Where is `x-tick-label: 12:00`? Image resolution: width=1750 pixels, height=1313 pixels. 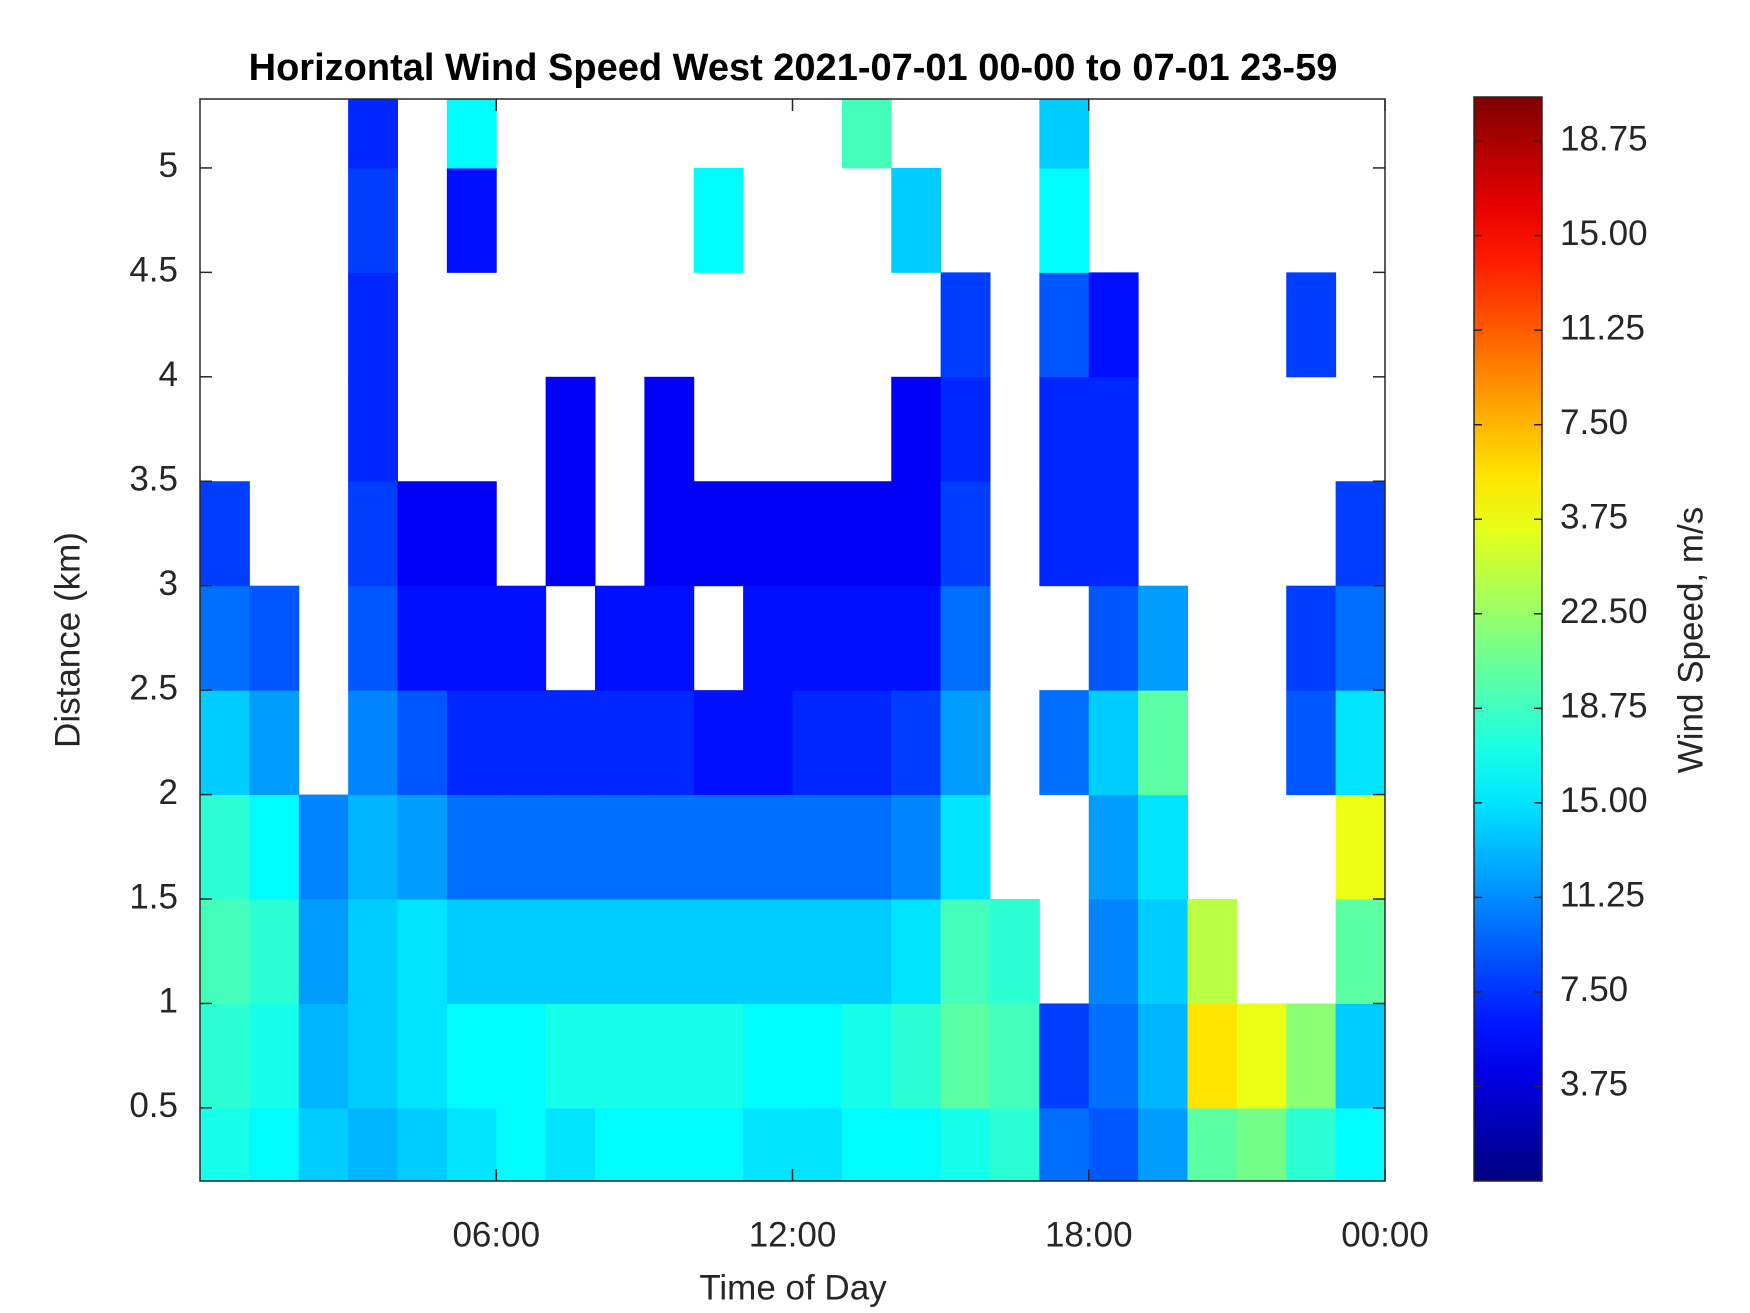
x-tick-label: 12:00 is located at coordinates (793, 1234).